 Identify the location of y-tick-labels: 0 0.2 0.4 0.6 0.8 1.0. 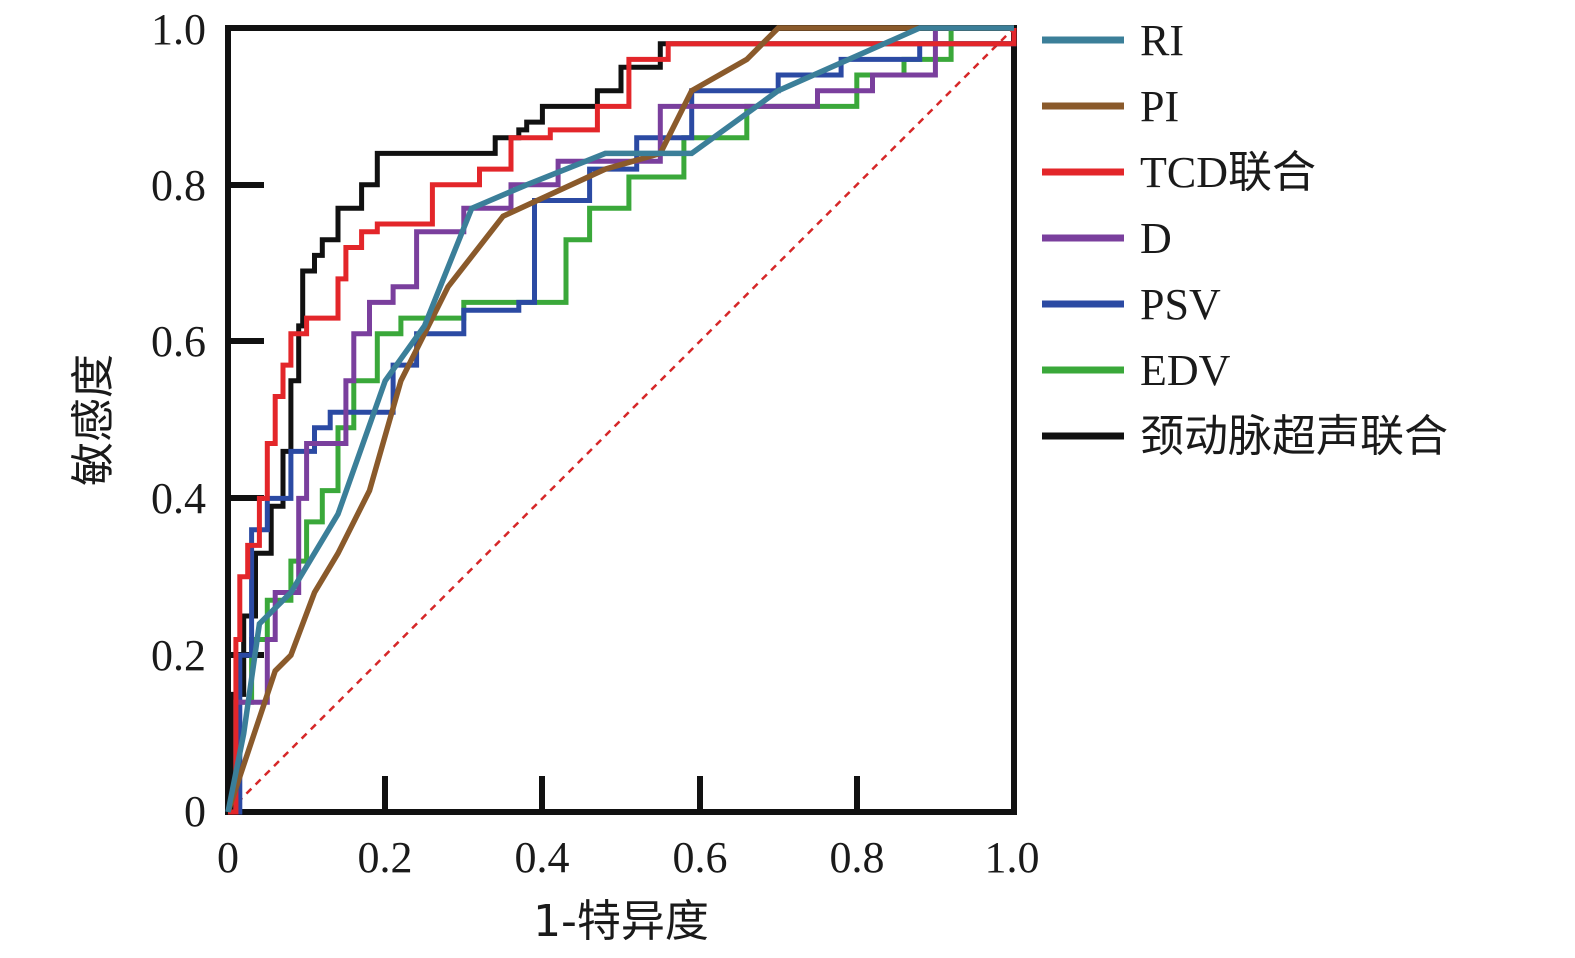
(178, 420).